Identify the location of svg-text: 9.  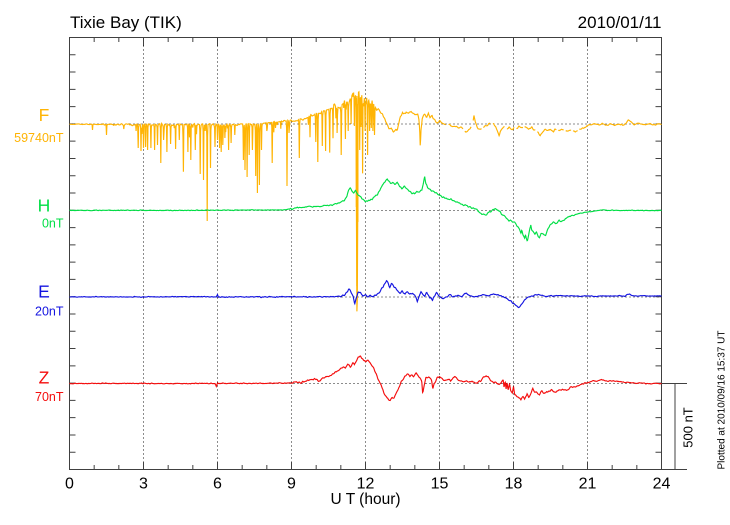
(291, 484).